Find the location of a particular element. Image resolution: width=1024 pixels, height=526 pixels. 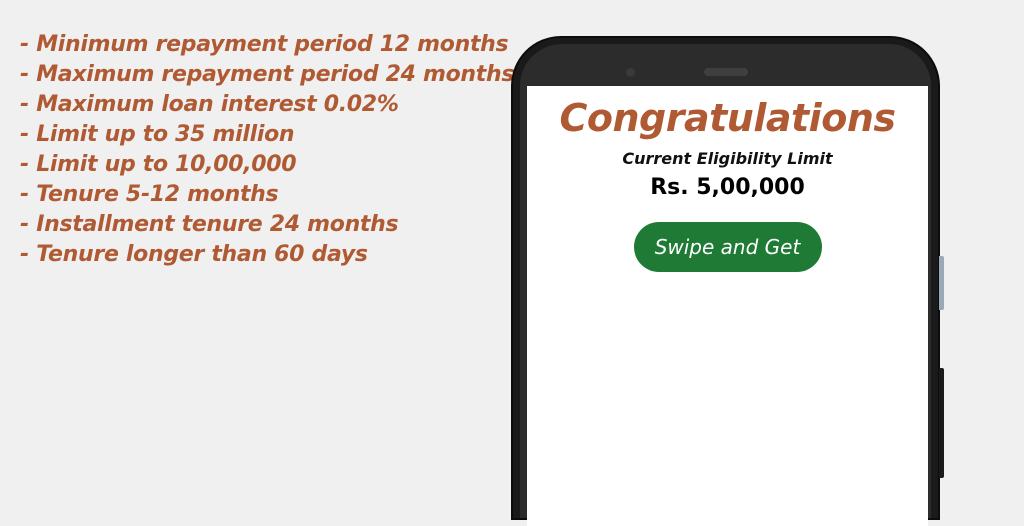

feature-item: - Limit up to 35 million is located at coordinates (157, 134).